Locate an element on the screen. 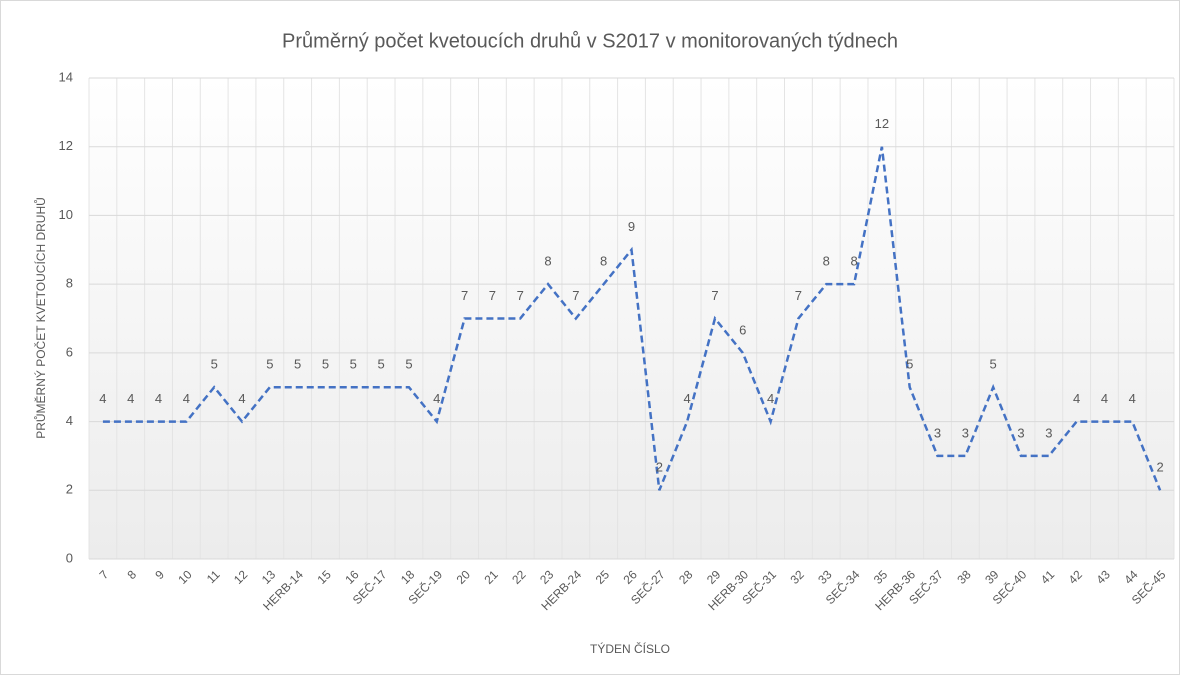  y-tick-label: 14 is located at coordinates (66, 76).